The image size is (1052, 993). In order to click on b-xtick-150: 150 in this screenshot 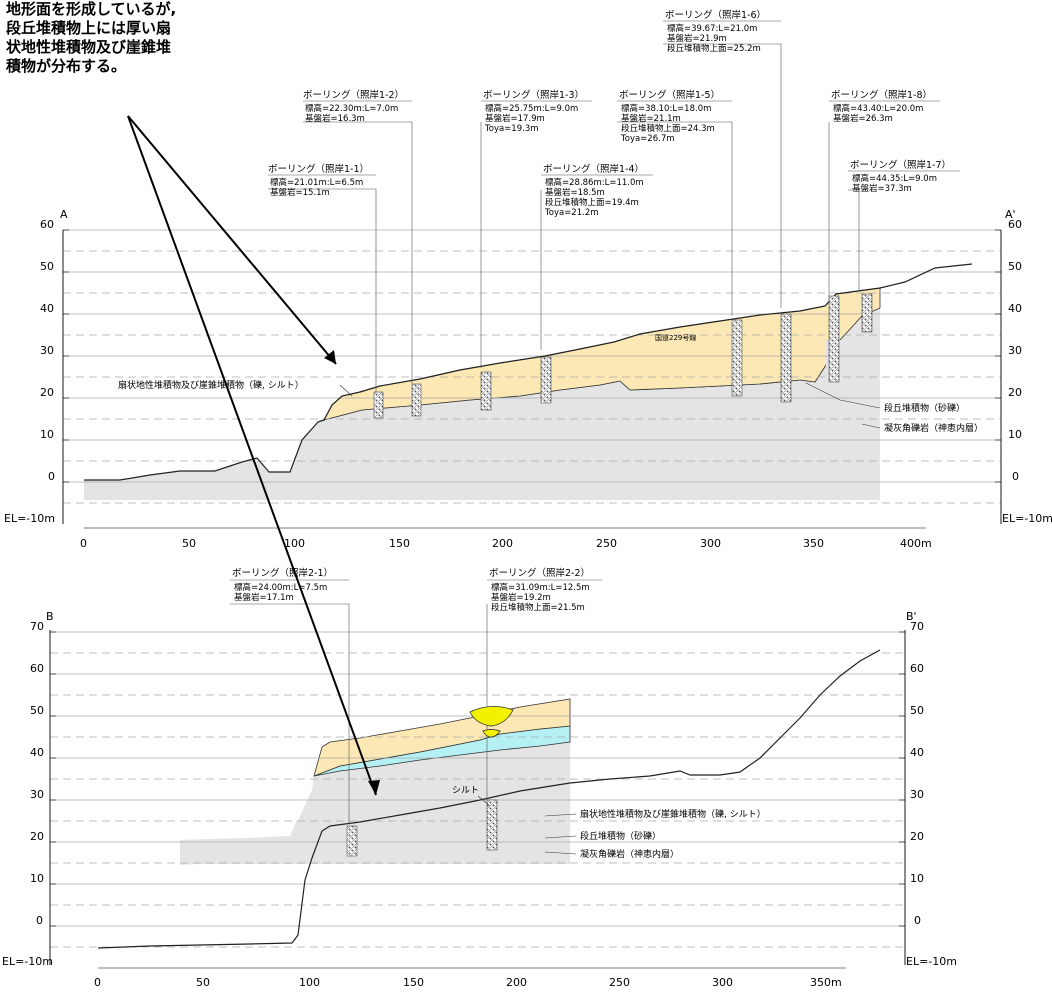, I will do `click(413, 982)`.